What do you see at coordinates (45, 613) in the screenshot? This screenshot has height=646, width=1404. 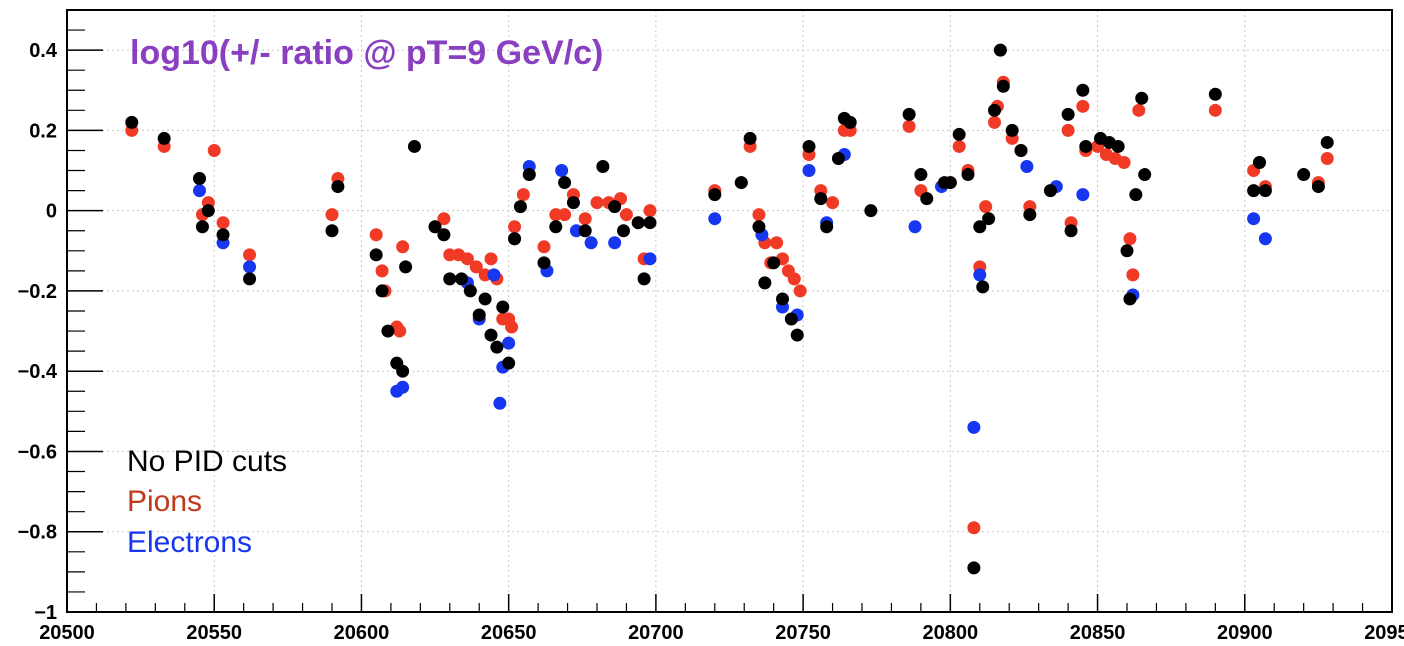 I see `y-tick-label: −1` at bounding box center [45, 613].